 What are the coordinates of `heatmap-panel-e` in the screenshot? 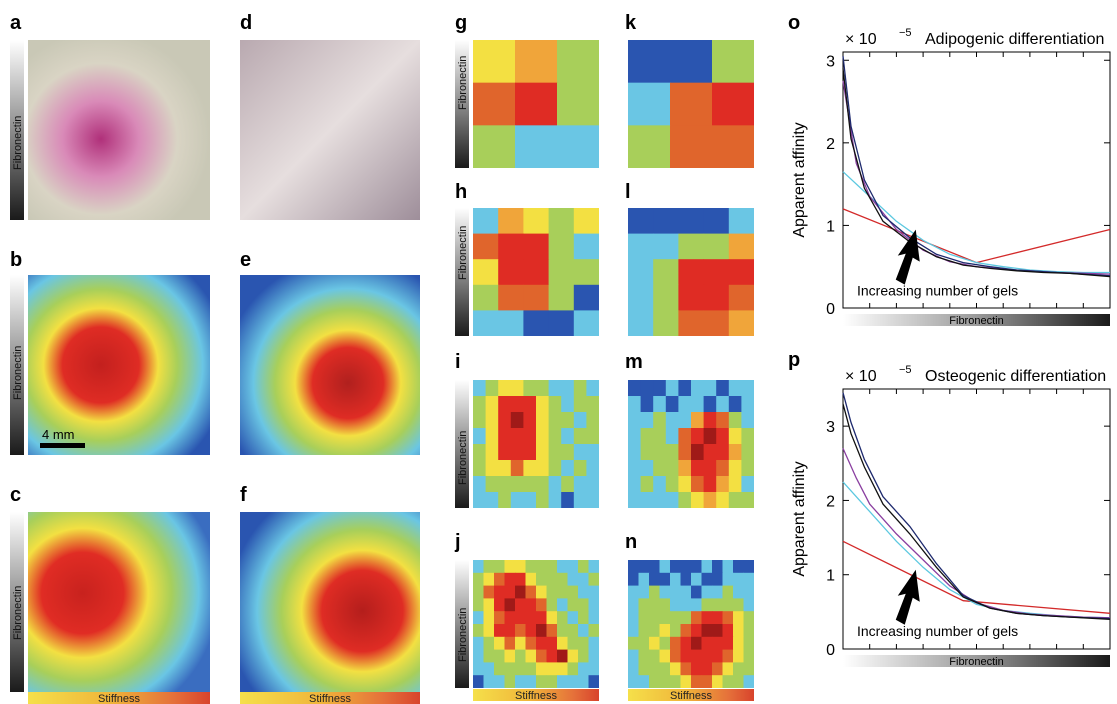 It's located at (330, 365).